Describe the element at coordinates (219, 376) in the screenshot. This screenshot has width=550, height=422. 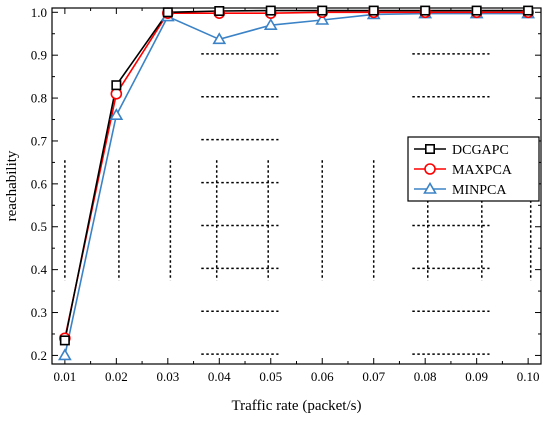
I see `x-tick-label: 0.04` at that location.